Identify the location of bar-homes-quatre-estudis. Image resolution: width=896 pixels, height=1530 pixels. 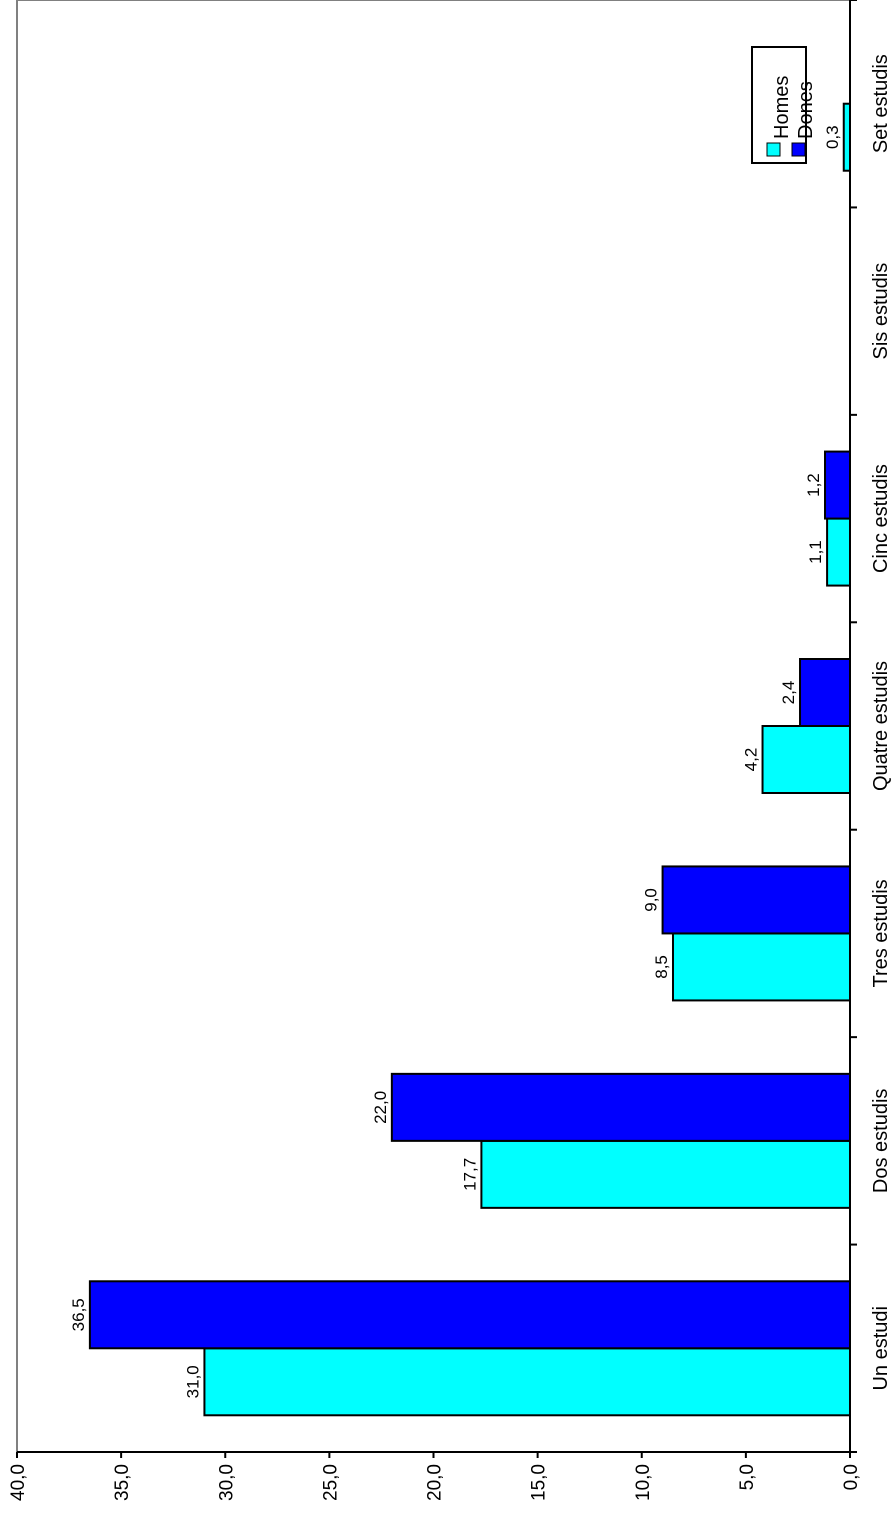
(806, 759).